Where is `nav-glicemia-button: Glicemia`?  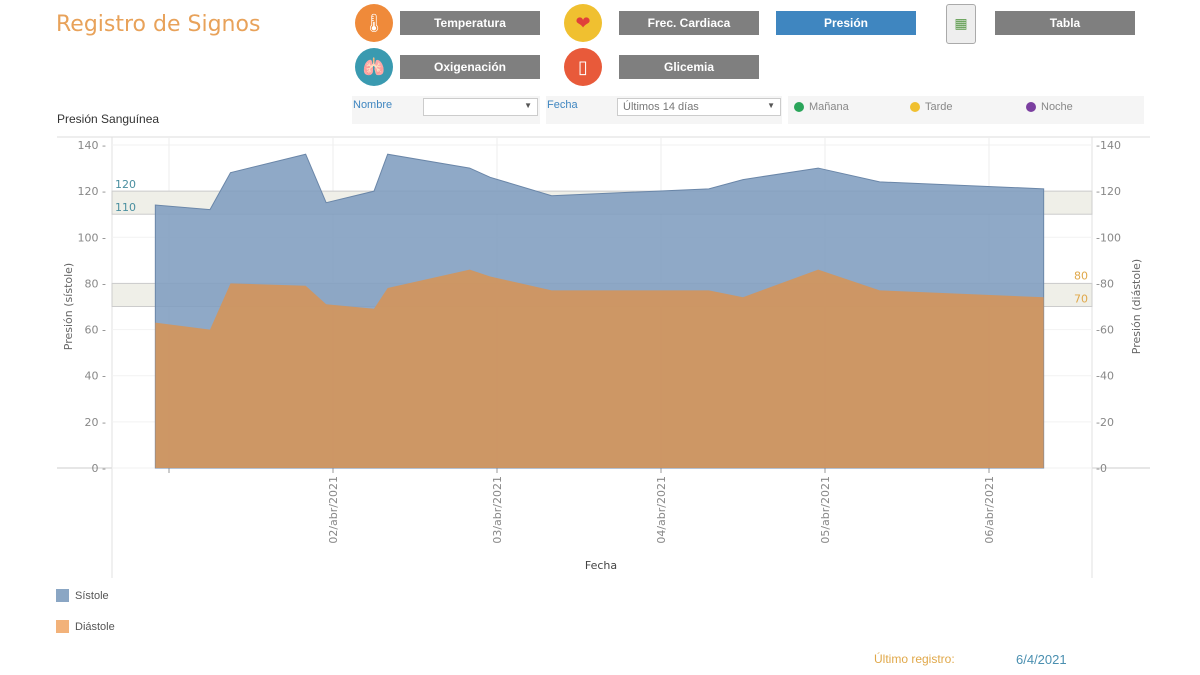
nav-glicemia-button: Glicemia is located at coordinates (689, 67).